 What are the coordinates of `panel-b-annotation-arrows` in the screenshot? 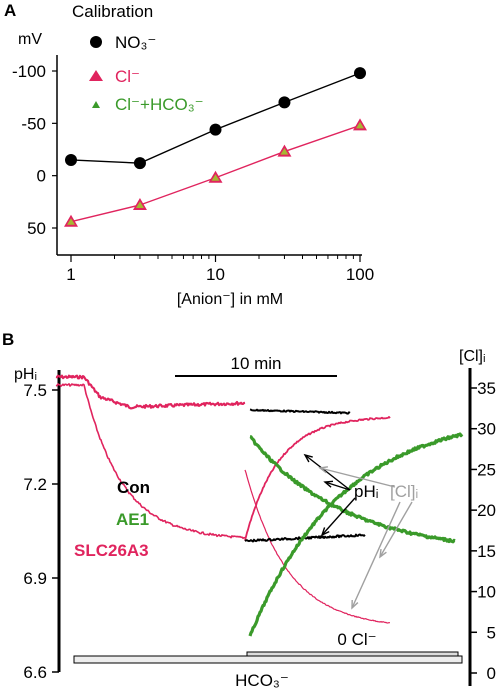 It's located at (358, 531).